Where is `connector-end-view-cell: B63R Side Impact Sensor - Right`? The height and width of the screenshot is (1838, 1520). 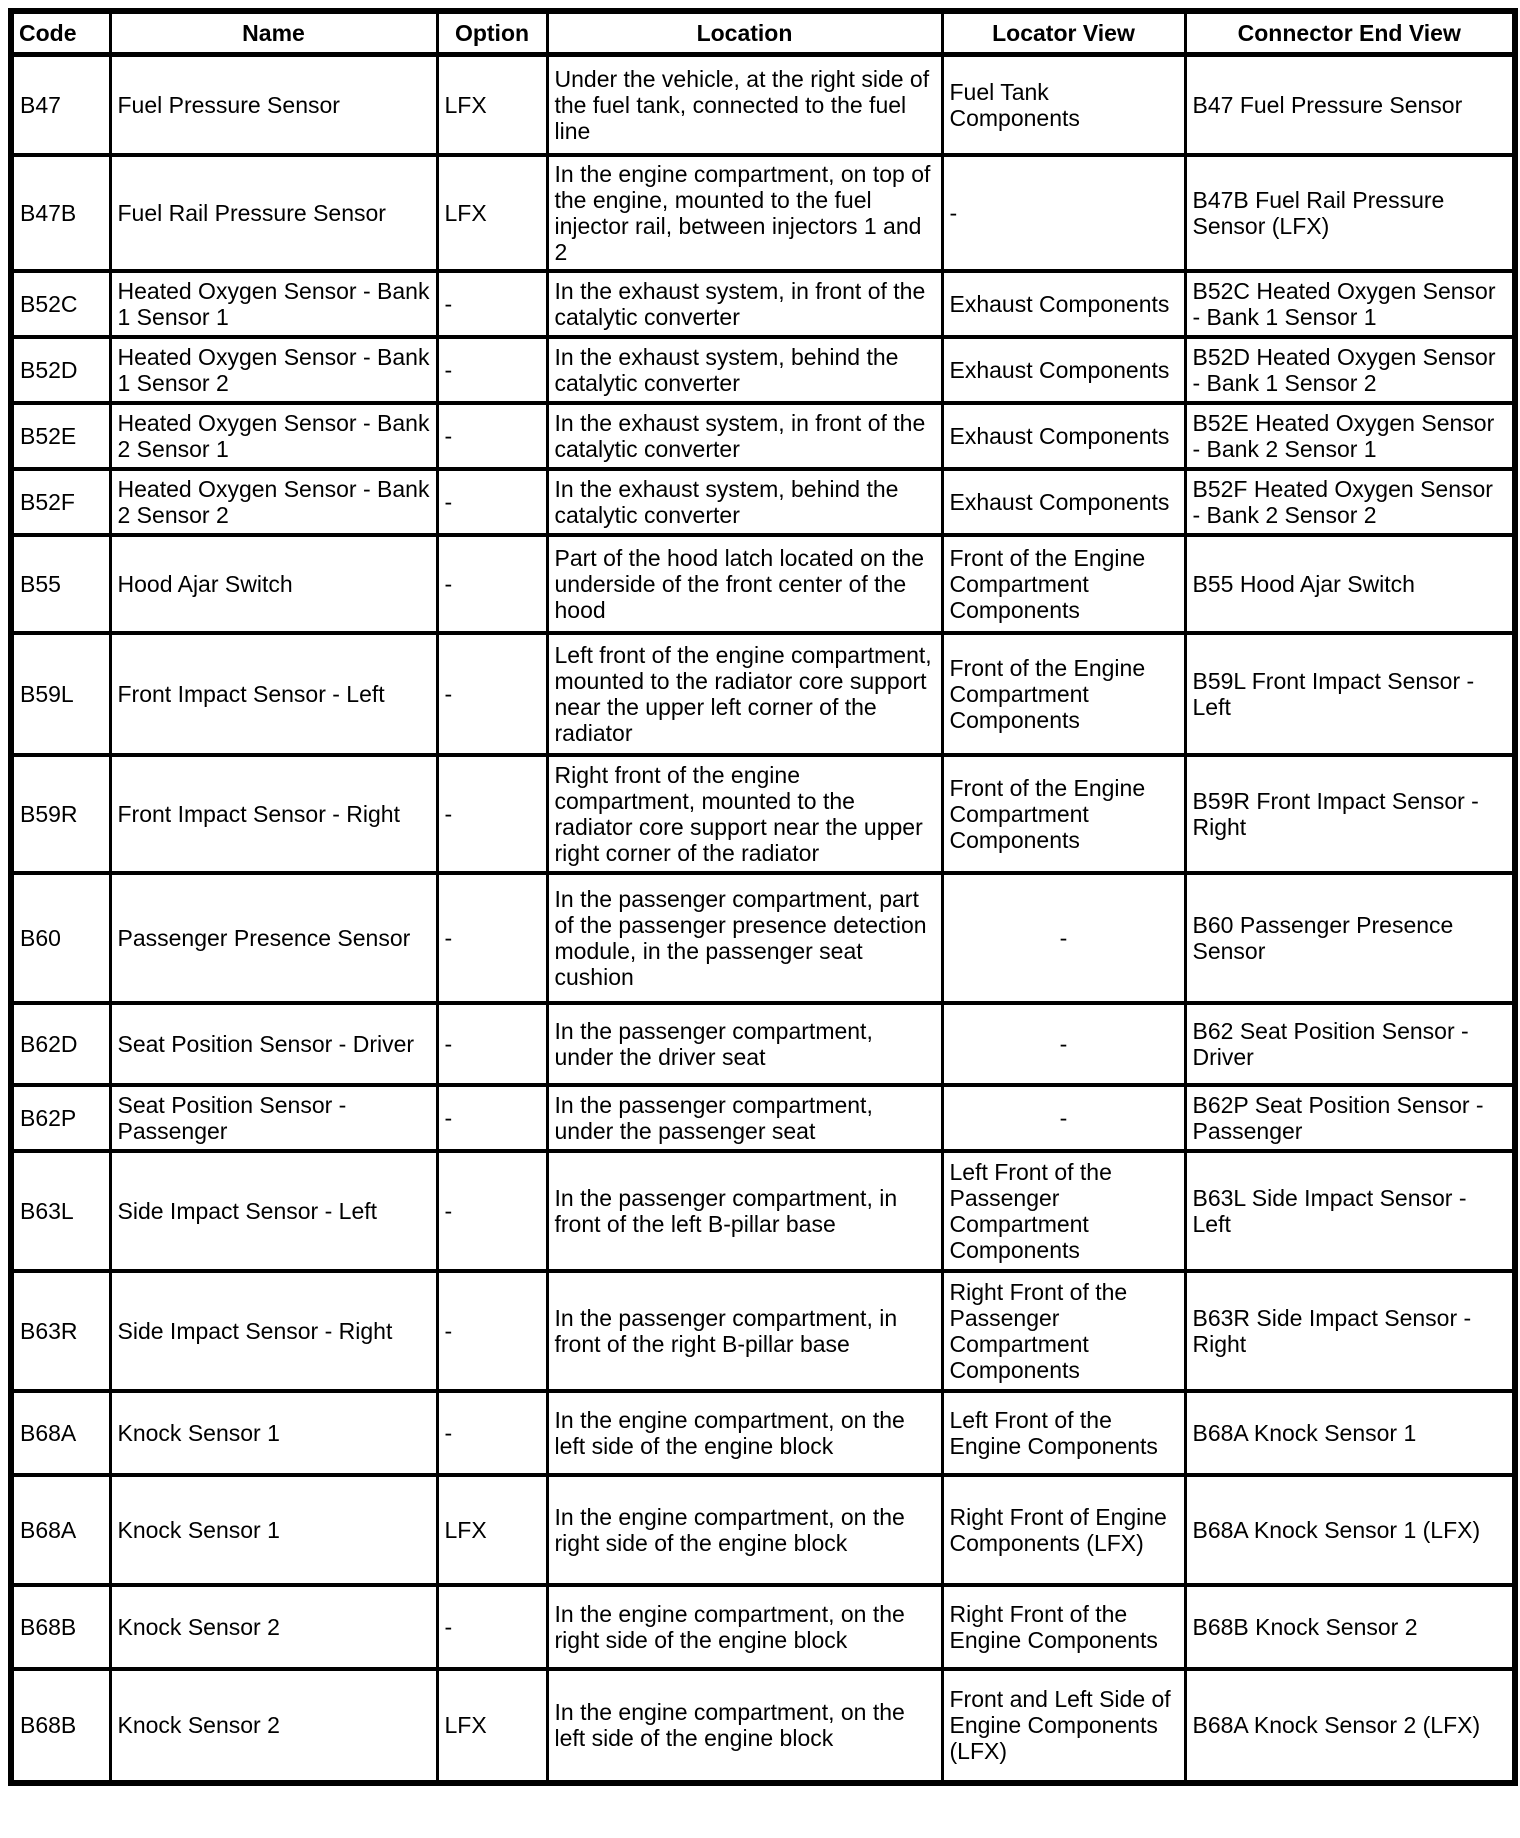 connector-end-view-cell: B63R Side Impact Sensor - Right is located at coordinates (1350, 1330).